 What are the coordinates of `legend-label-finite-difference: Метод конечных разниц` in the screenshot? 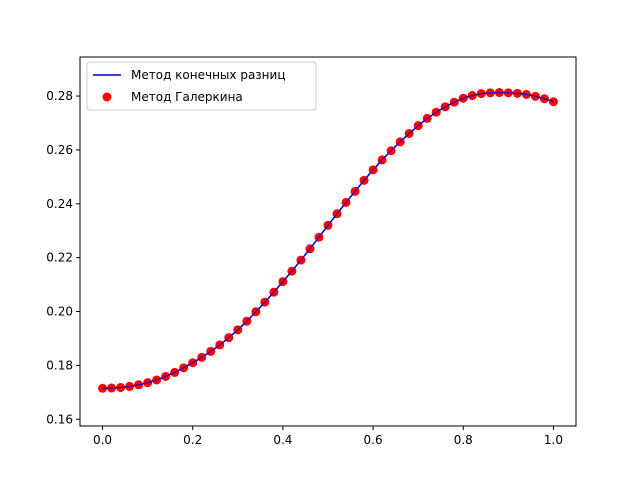 It's located at (208, 75).